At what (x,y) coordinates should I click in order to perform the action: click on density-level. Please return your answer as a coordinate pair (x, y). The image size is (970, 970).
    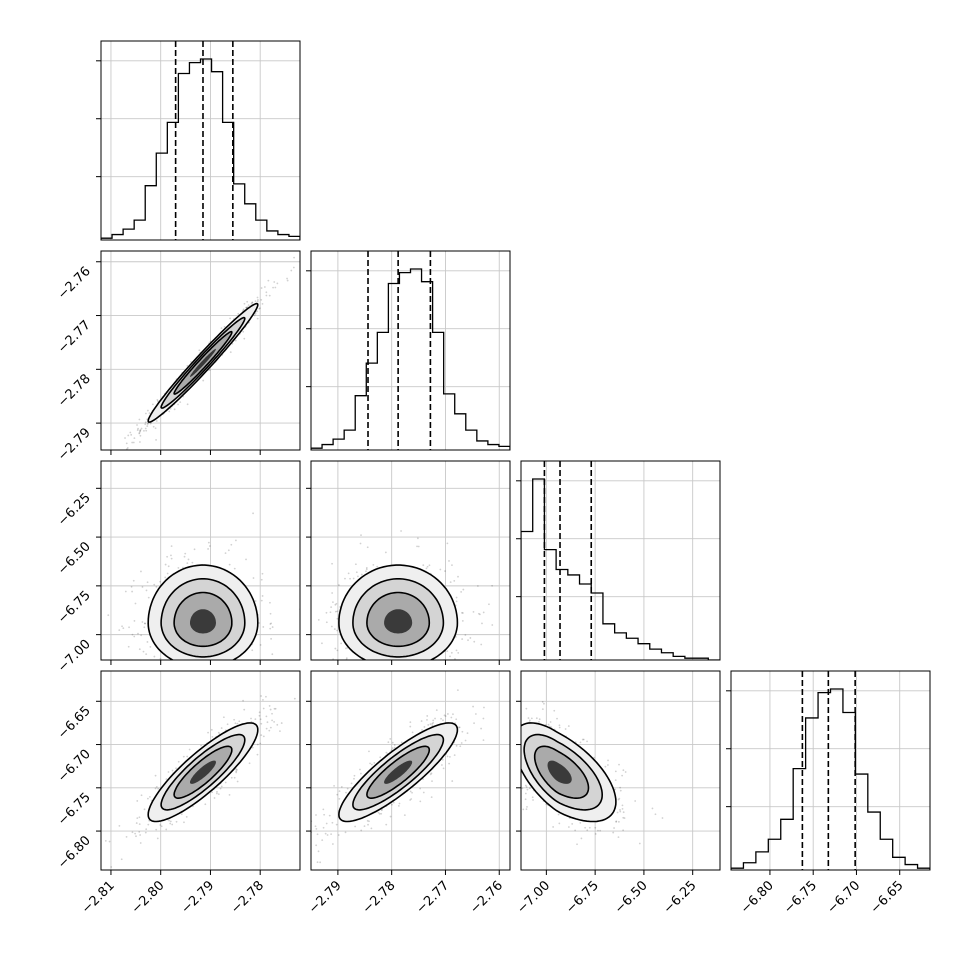
    Looking at the image, I should click on (203, 772).